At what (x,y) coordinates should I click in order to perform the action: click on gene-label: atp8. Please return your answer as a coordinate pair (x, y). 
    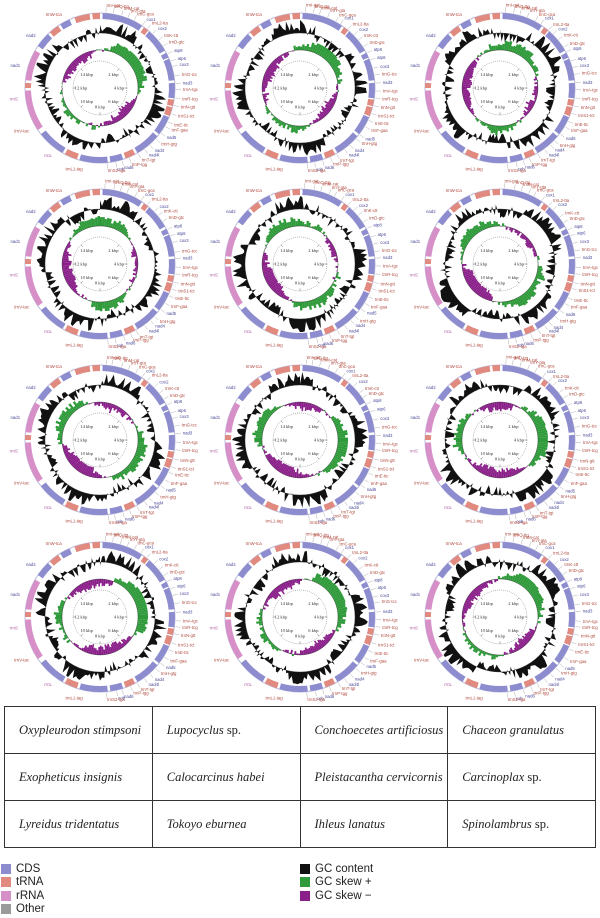
    Looking at the image, I should click on (578, 402).